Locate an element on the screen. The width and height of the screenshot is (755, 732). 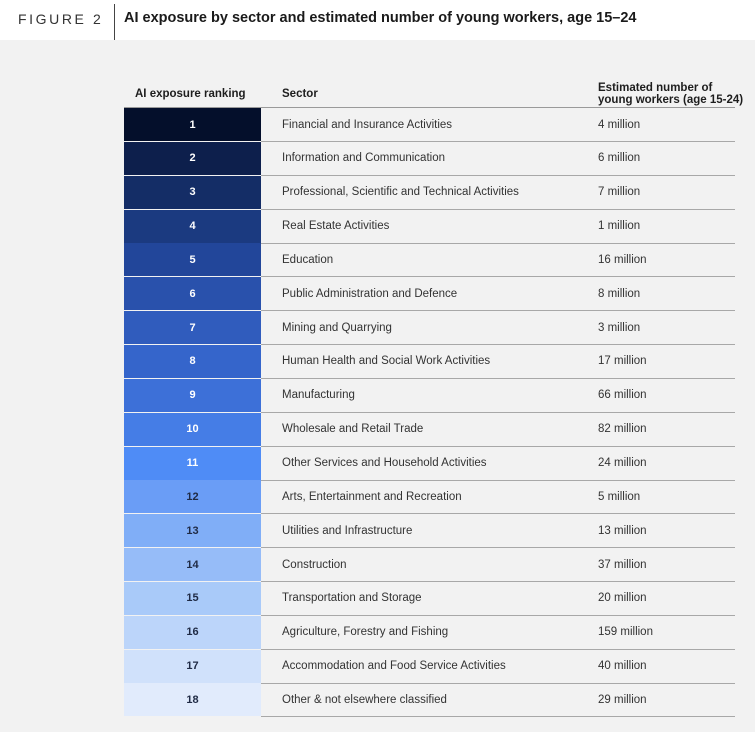
workers-cell: 40 million is located at coordinates (622, 666).